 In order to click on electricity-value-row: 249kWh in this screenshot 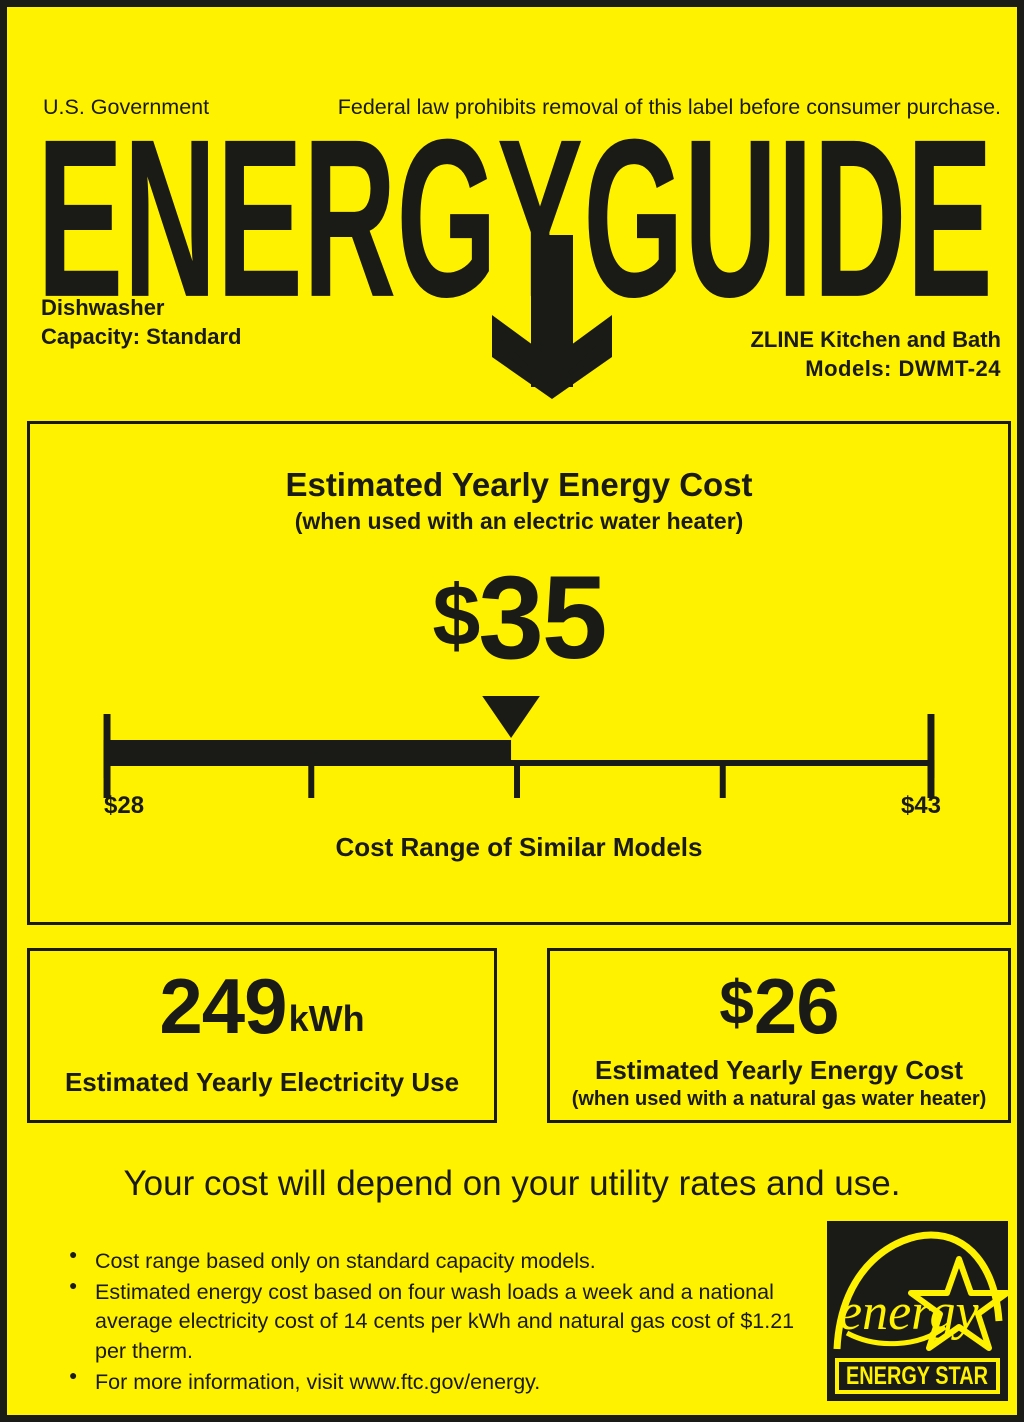, I will do `click(262, 1006)`.